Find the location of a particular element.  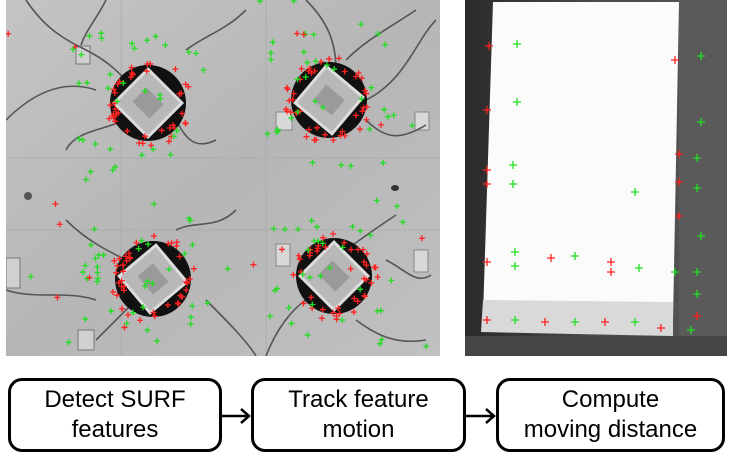

arrow-right-icon is located at coordinates (481, 416).